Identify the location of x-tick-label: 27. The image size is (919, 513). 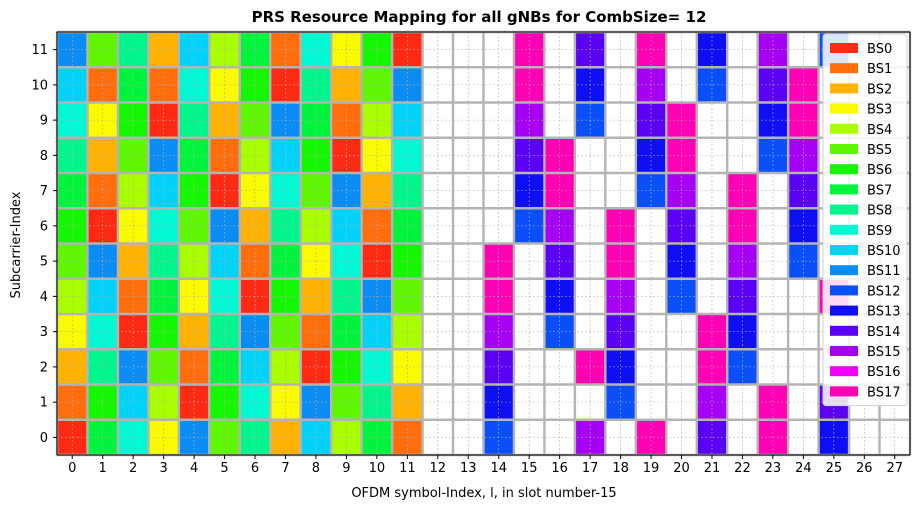
(894, 468).